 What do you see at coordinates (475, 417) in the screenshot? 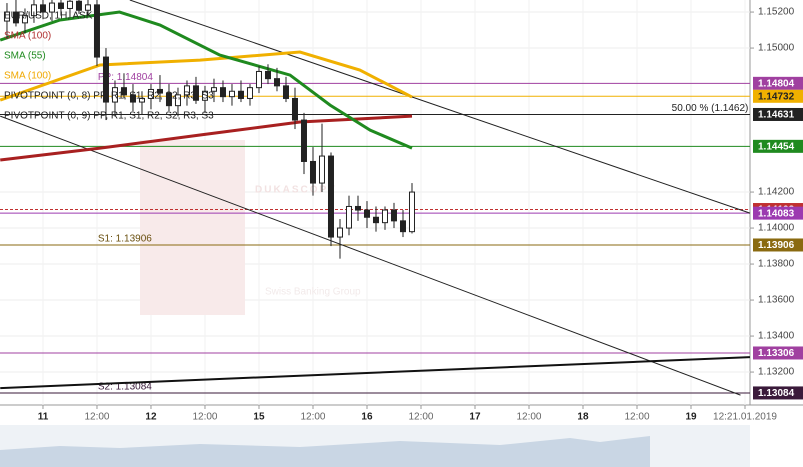
I see `x-tick-label: 17` at bounding box center [475, 417].